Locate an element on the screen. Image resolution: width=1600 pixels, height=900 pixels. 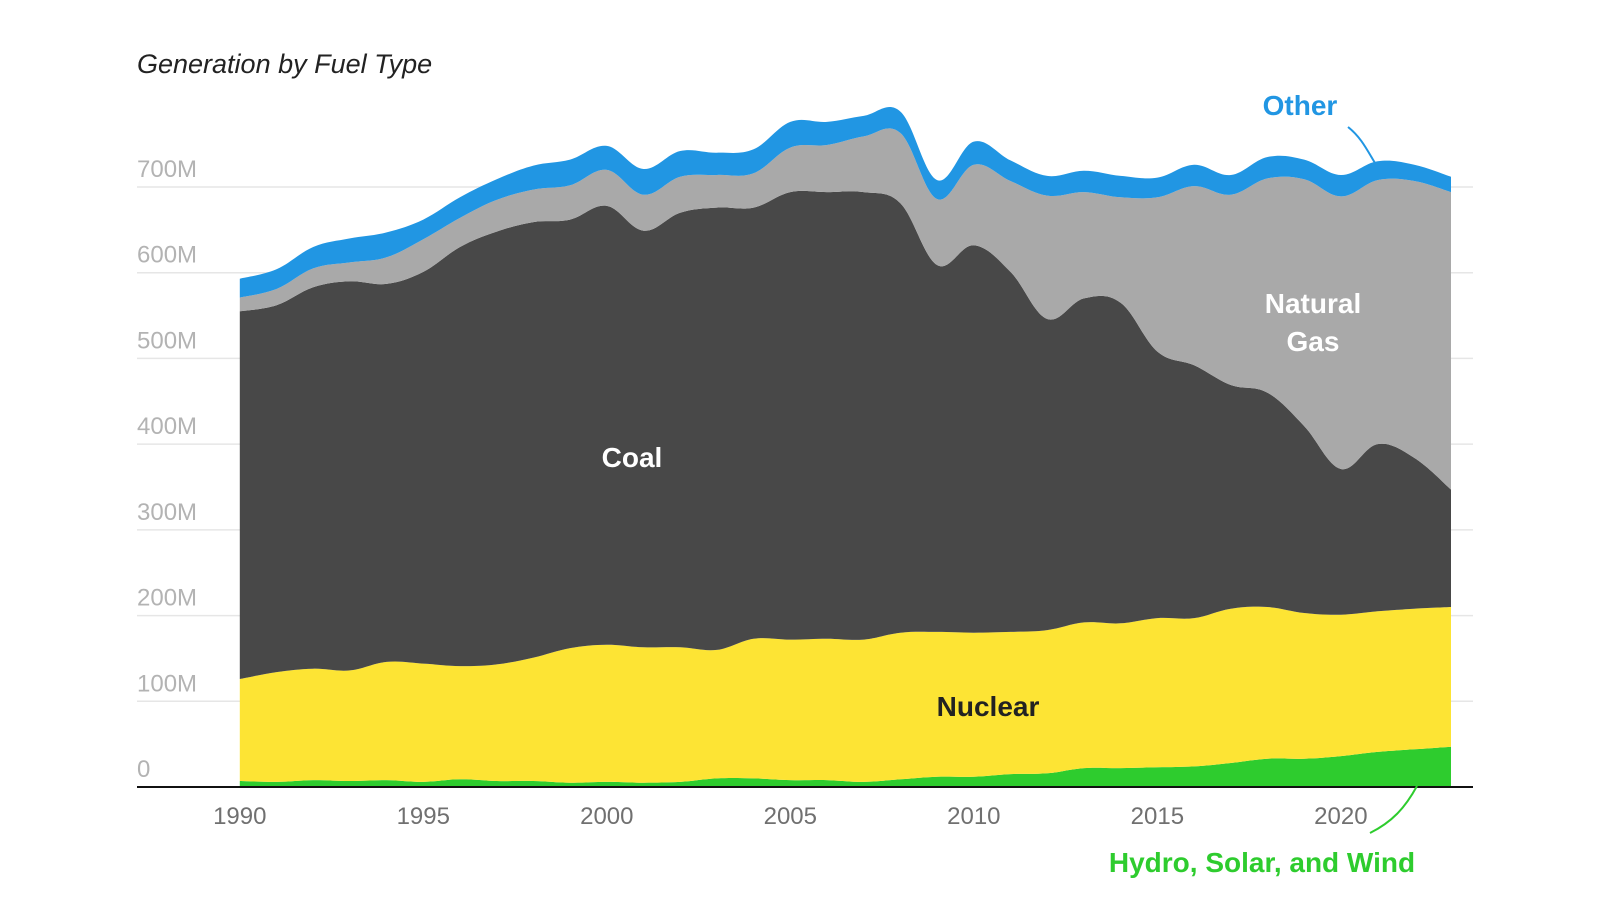
y-tick-label: 300M is located at coordinates (167, 512).